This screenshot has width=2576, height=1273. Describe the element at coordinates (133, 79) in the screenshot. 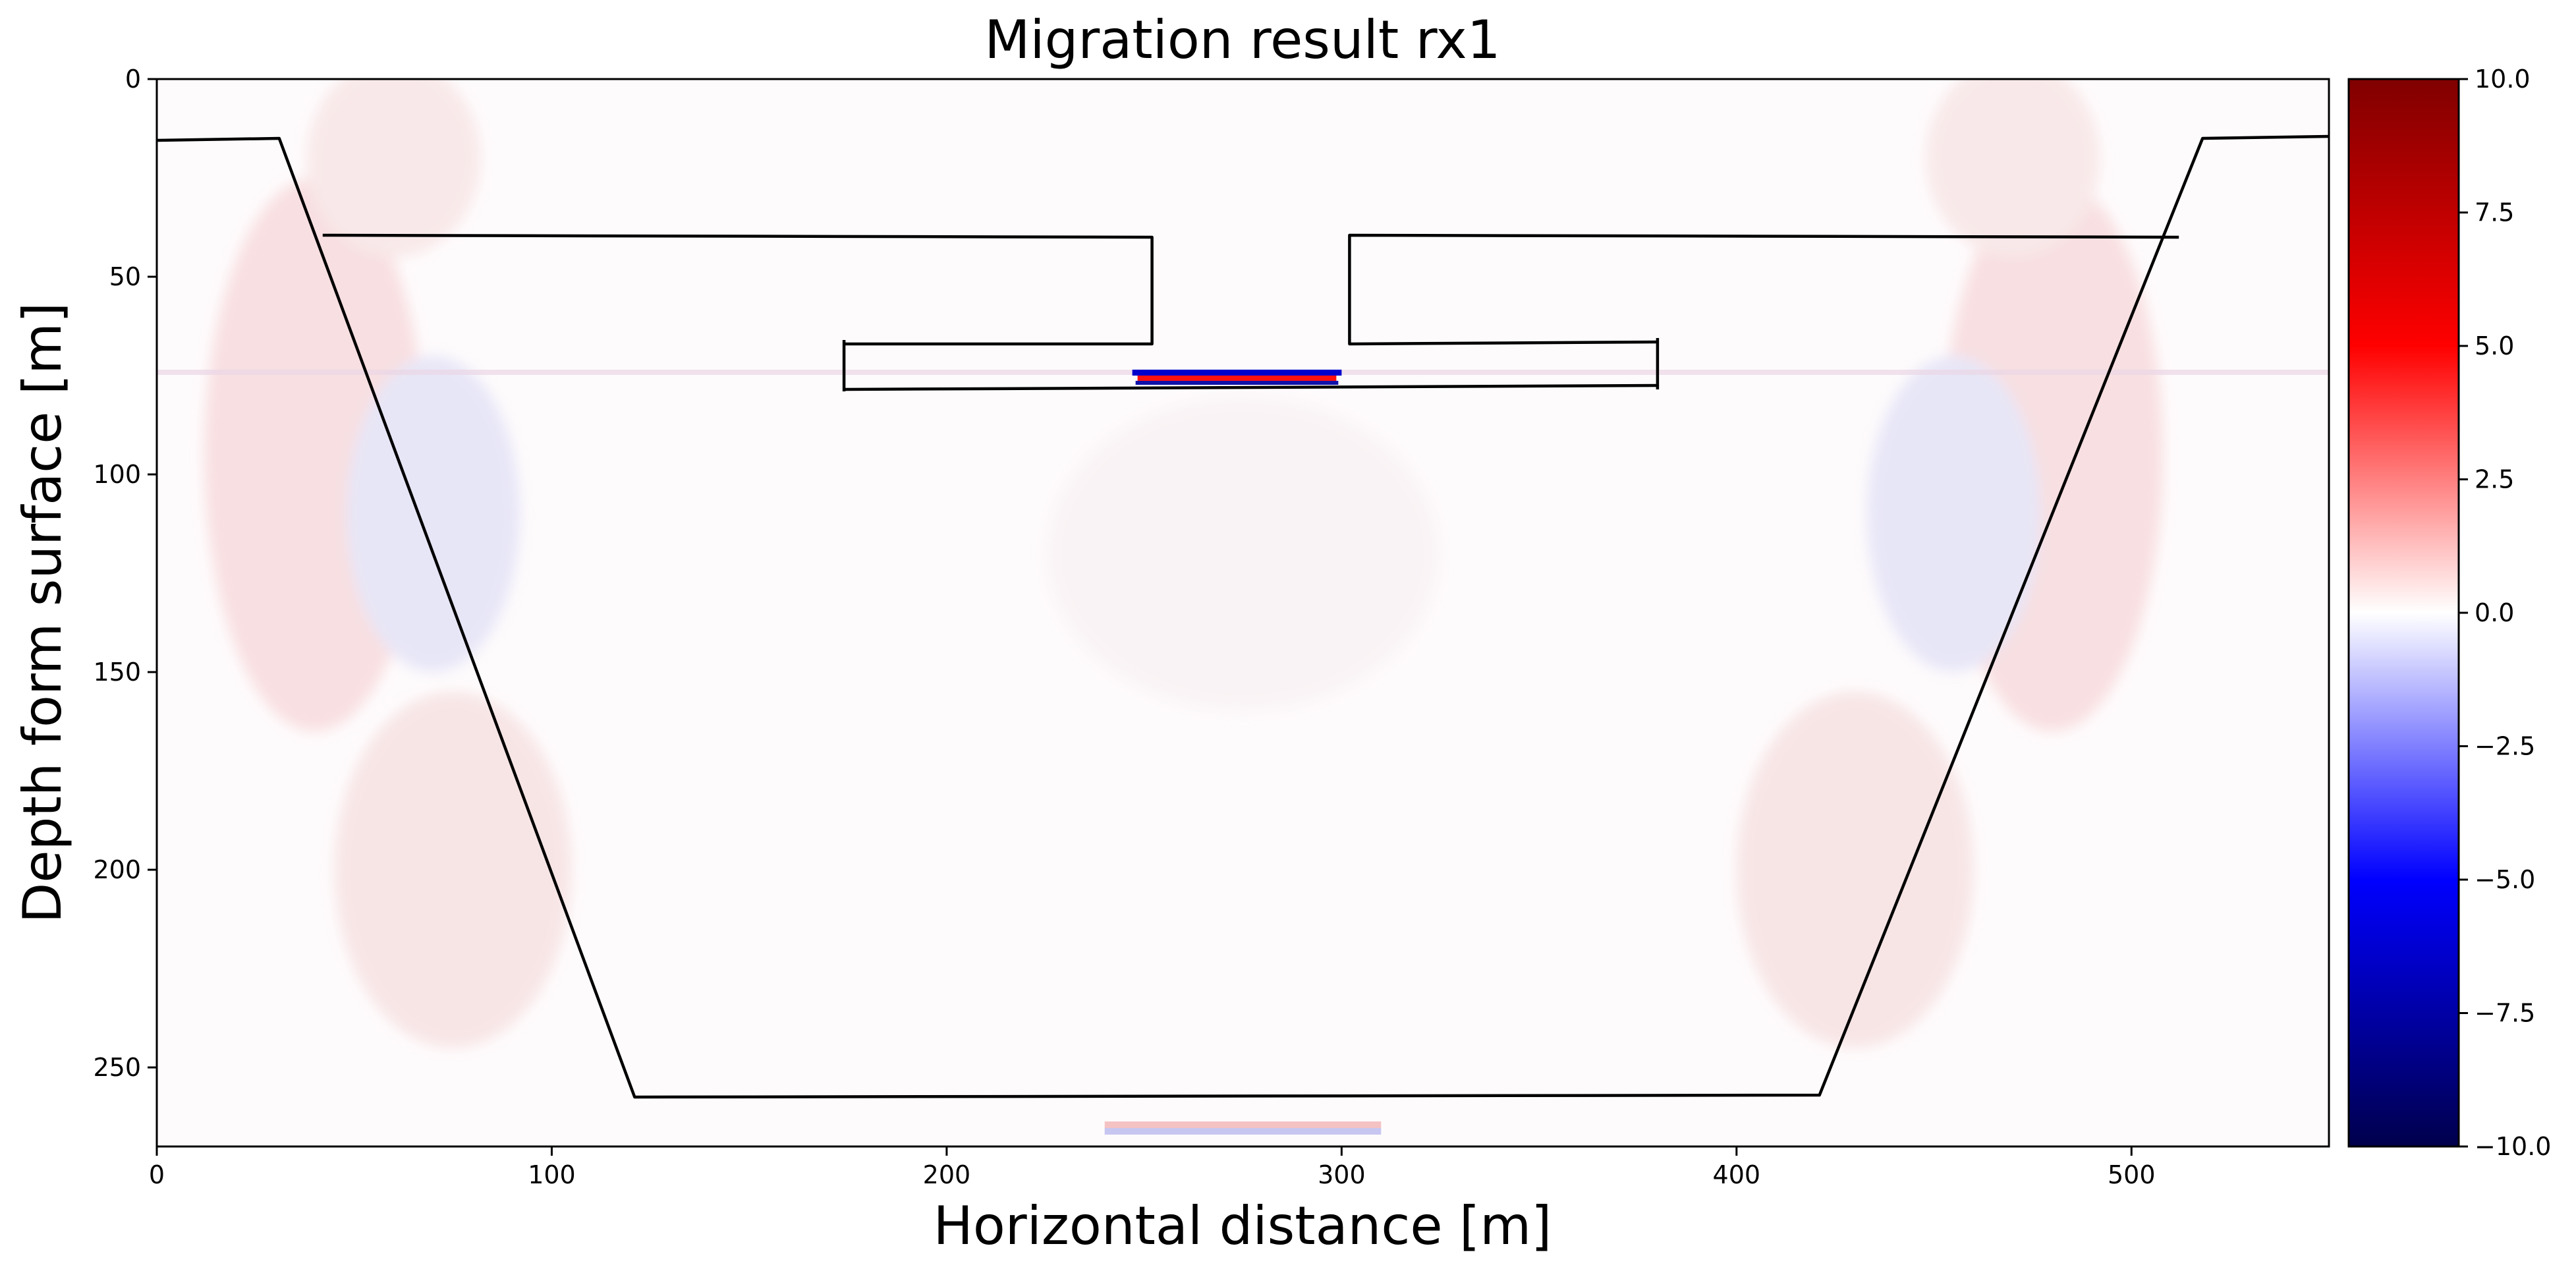

I see `y-tick-label: 0` at that location.